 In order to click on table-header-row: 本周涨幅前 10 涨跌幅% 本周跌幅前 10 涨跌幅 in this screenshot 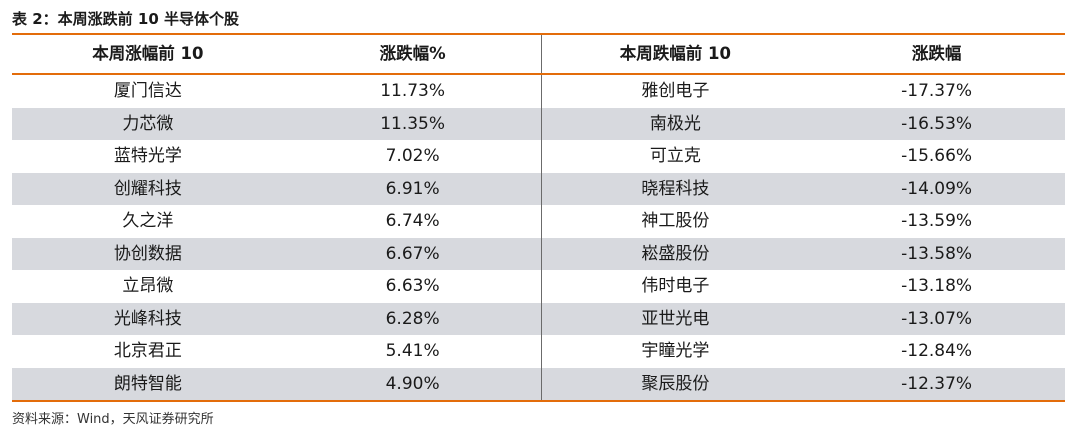, I will do `click(538, 55)`.